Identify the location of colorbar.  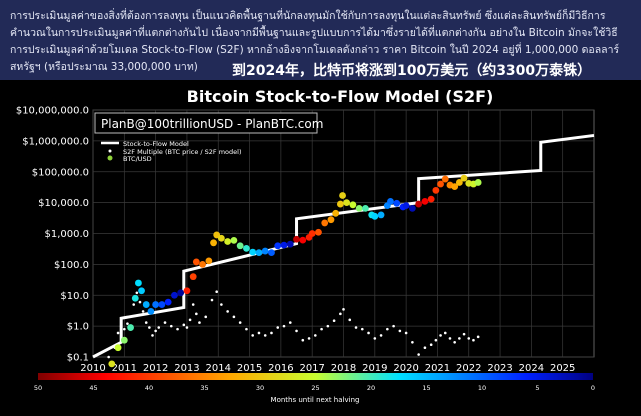
(315, 376).